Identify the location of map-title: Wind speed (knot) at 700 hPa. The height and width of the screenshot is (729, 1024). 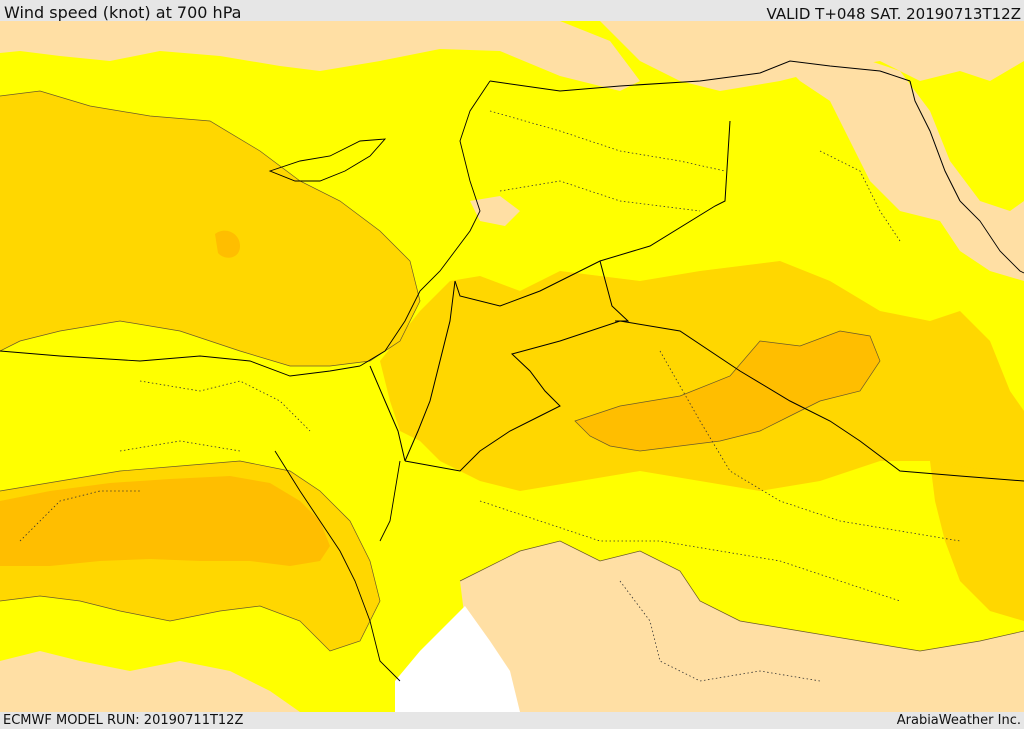
(123, 12).